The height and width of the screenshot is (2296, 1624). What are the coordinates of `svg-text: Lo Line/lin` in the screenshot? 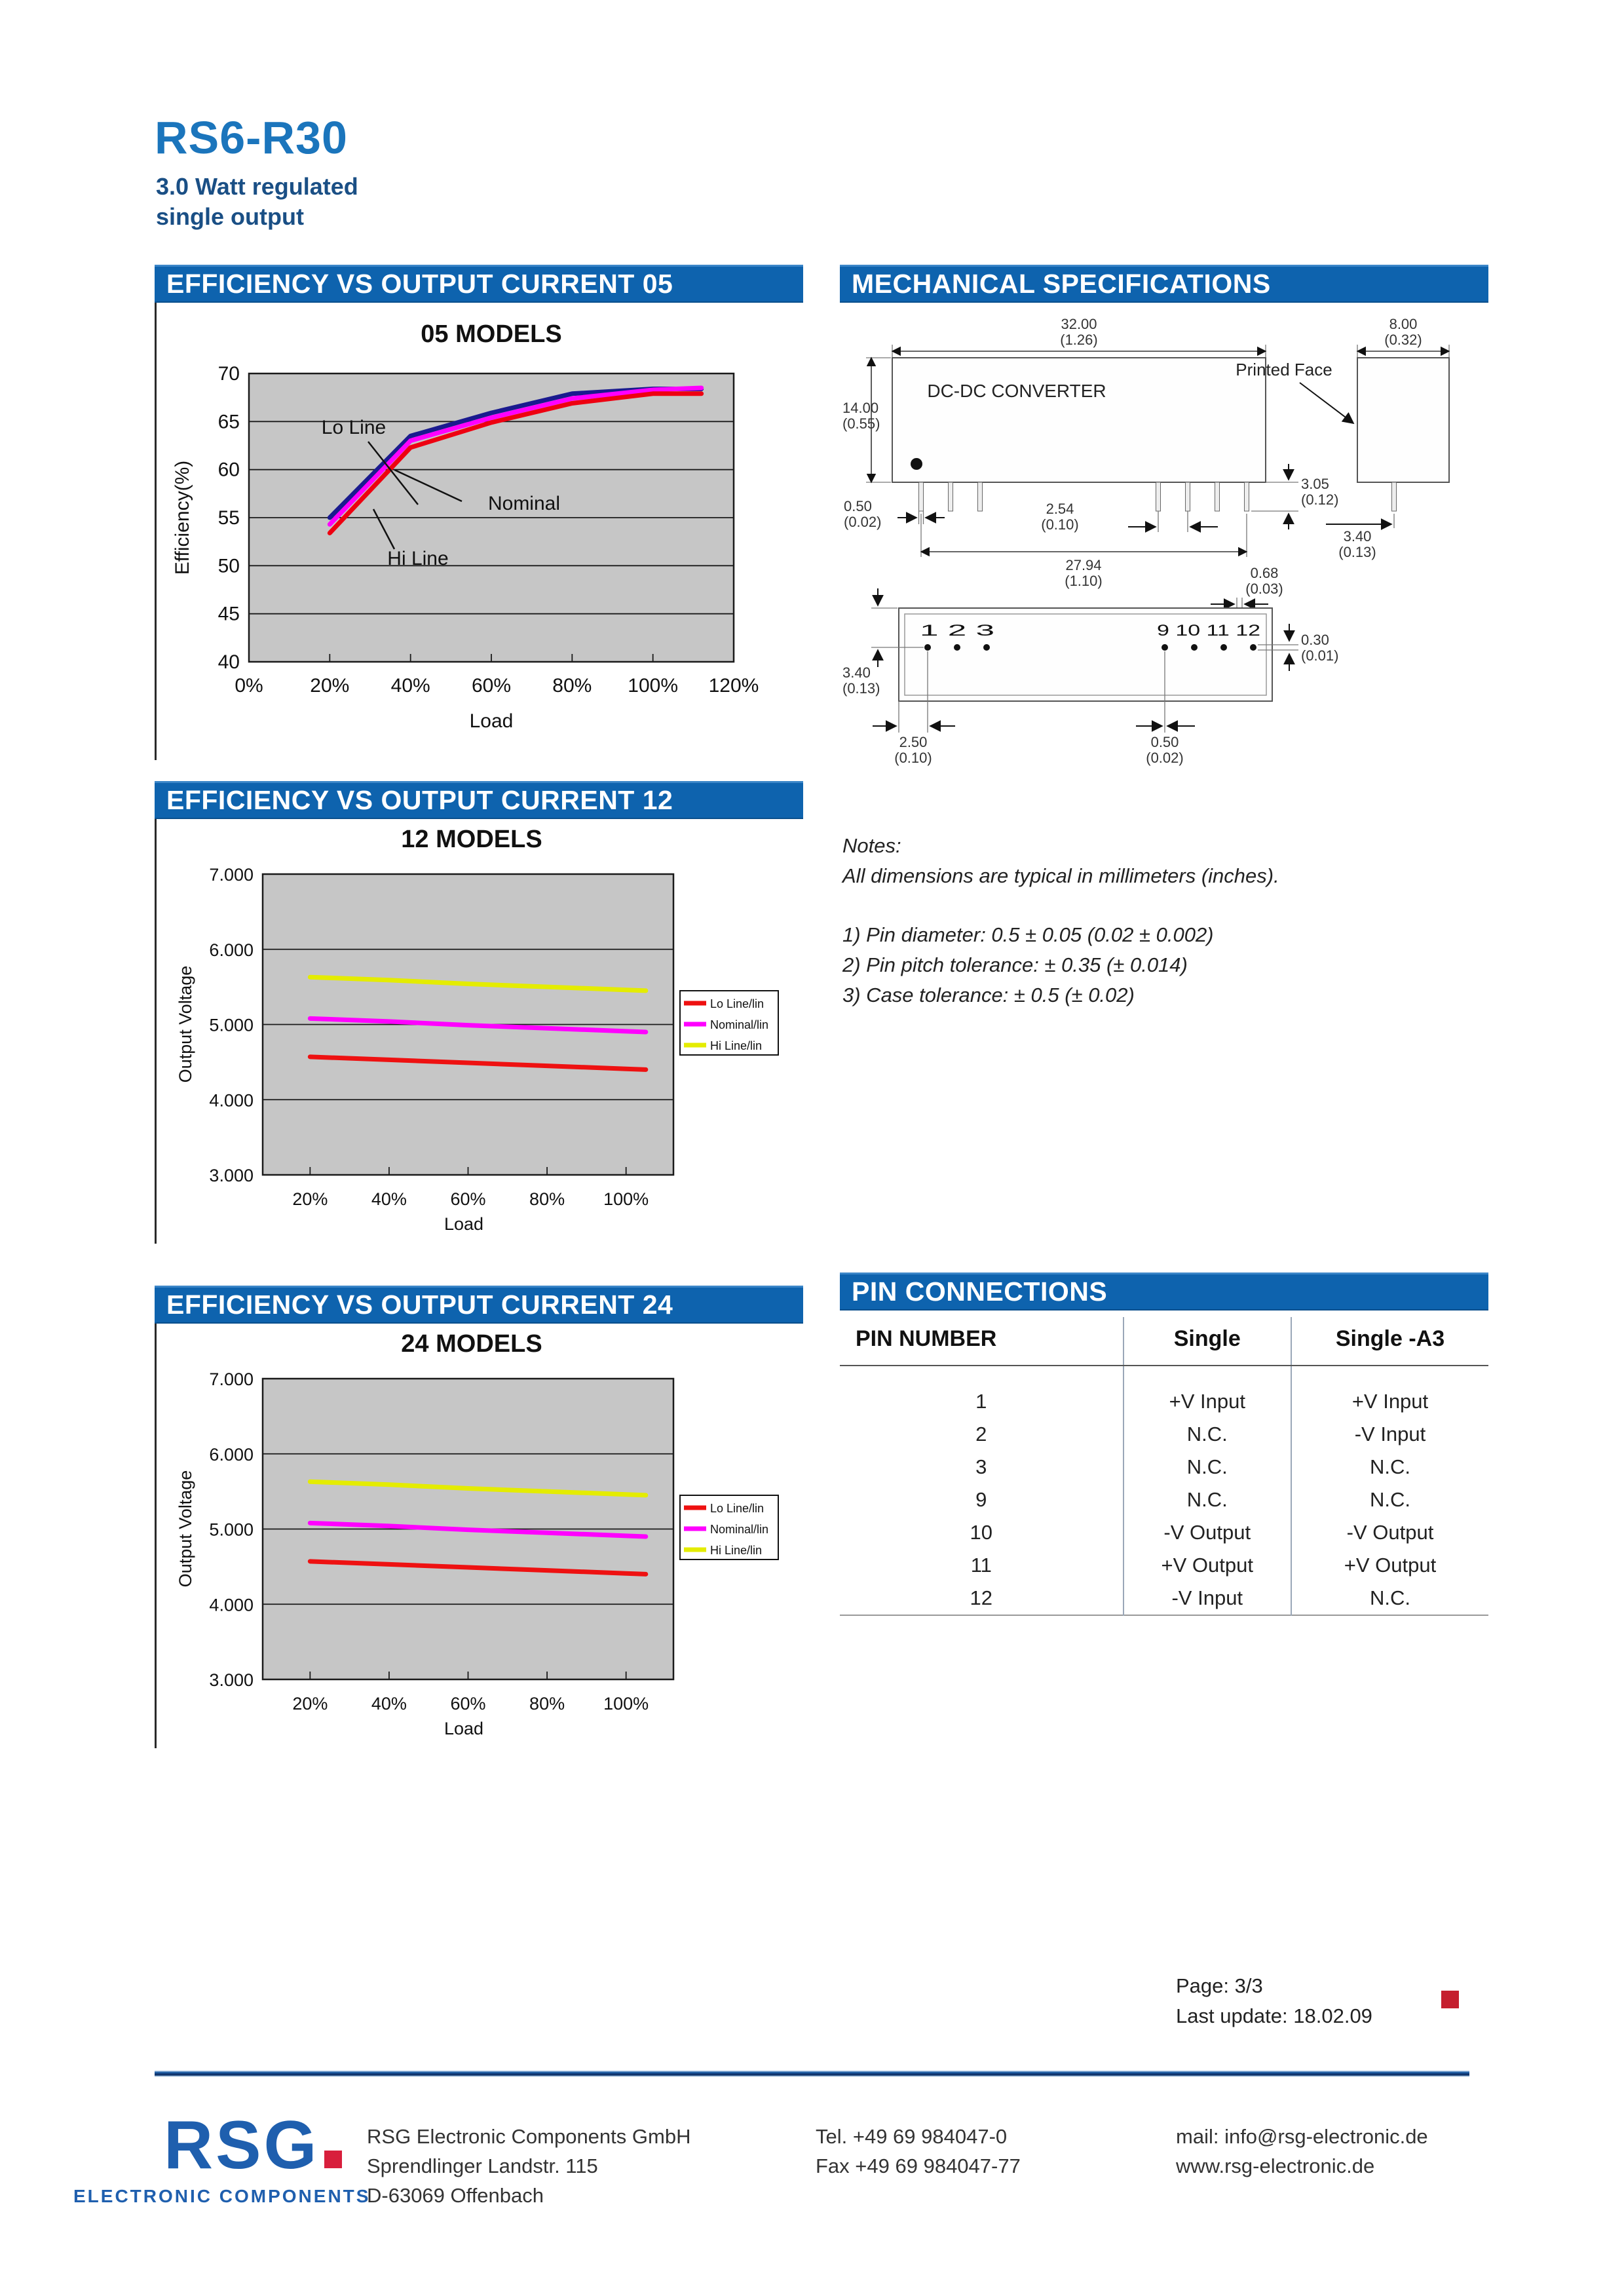 It's located at (737, 1003).